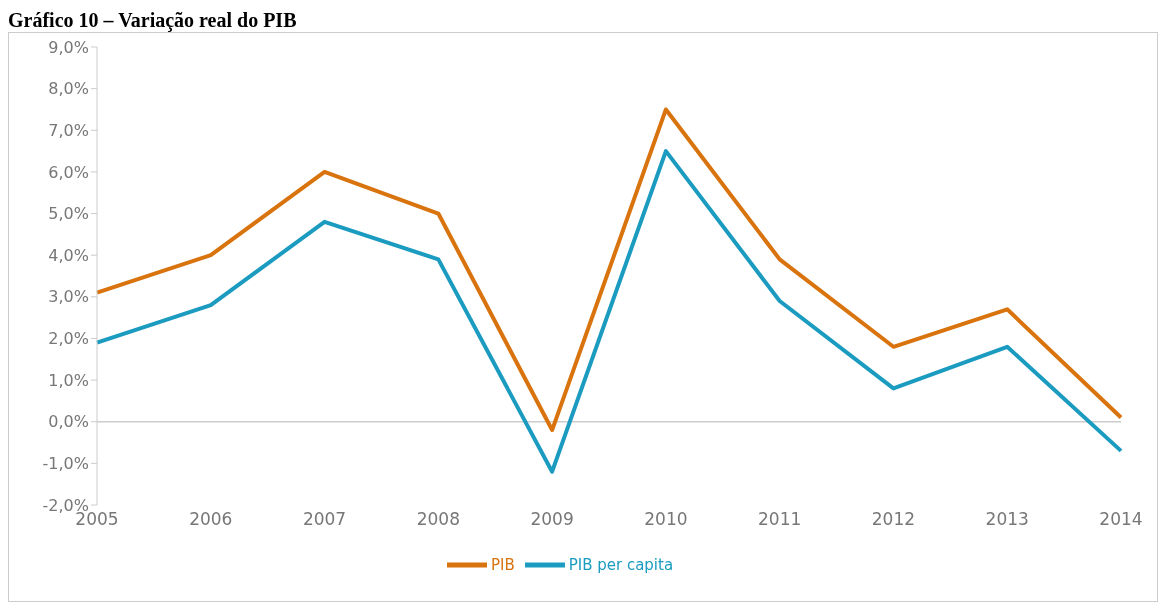 Image resolution: width=1166 pixels, height=612 pixels. Describe the element at coordinates (68, 172) in the screenshot. I see `y-tick-label: 6,0%` at that location.